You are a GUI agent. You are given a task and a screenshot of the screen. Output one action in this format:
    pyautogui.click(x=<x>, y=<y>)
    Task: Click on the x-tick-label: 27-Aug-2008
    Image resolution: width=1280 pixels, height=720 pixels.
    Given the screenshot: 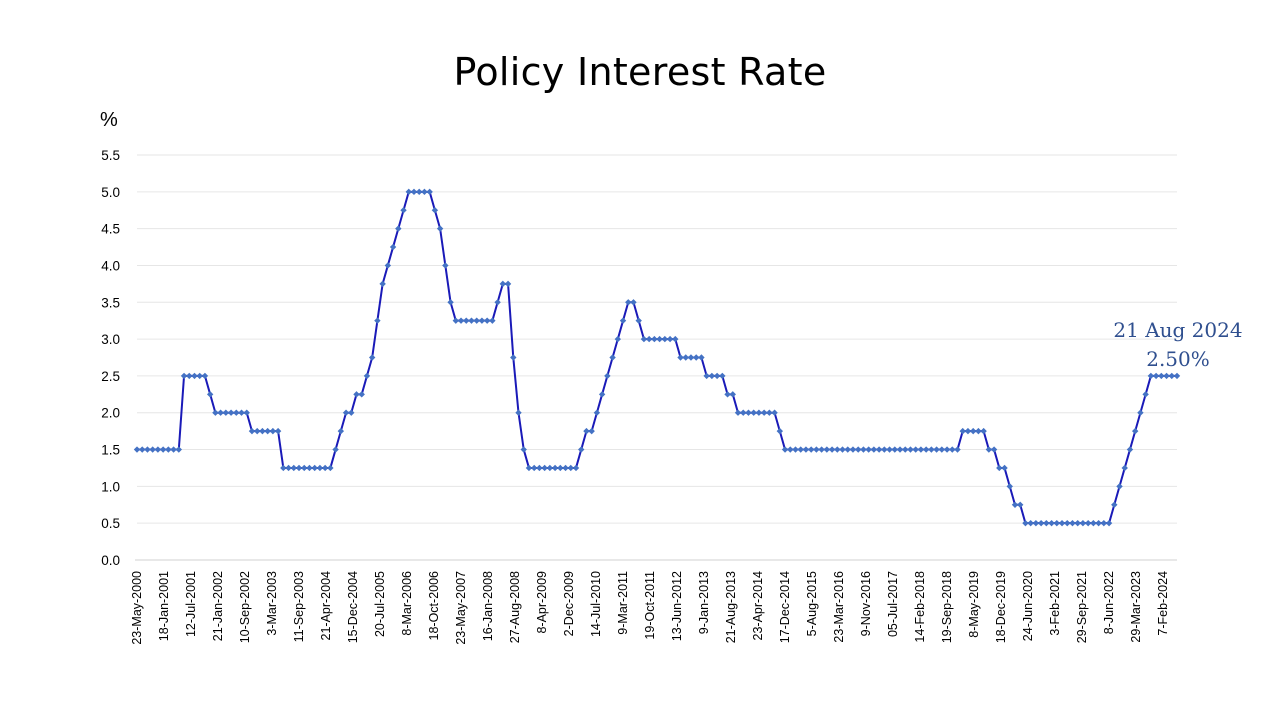 What is the action you would take?
    pyautogui.click(x=515, y=607)
    